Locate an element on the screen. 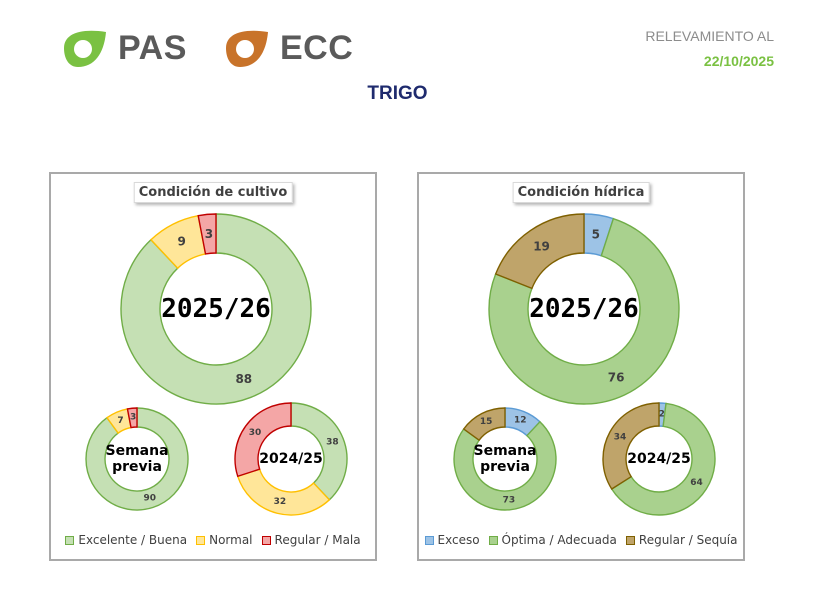 The width and height of the screenshot is (818, 595). legend-label: Excelente / Buena is located at coordinates (133, 540).